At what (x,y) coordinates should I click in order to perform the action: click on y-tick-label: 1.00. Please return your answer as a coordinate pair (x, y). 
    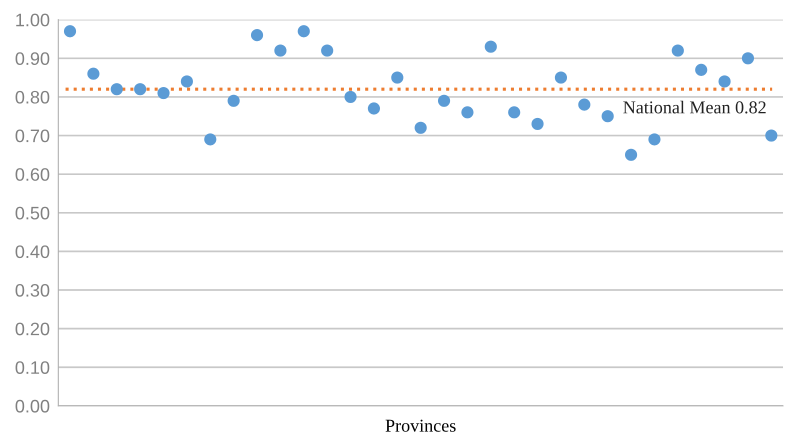
    Looking at the image, I should click on (33, 20).